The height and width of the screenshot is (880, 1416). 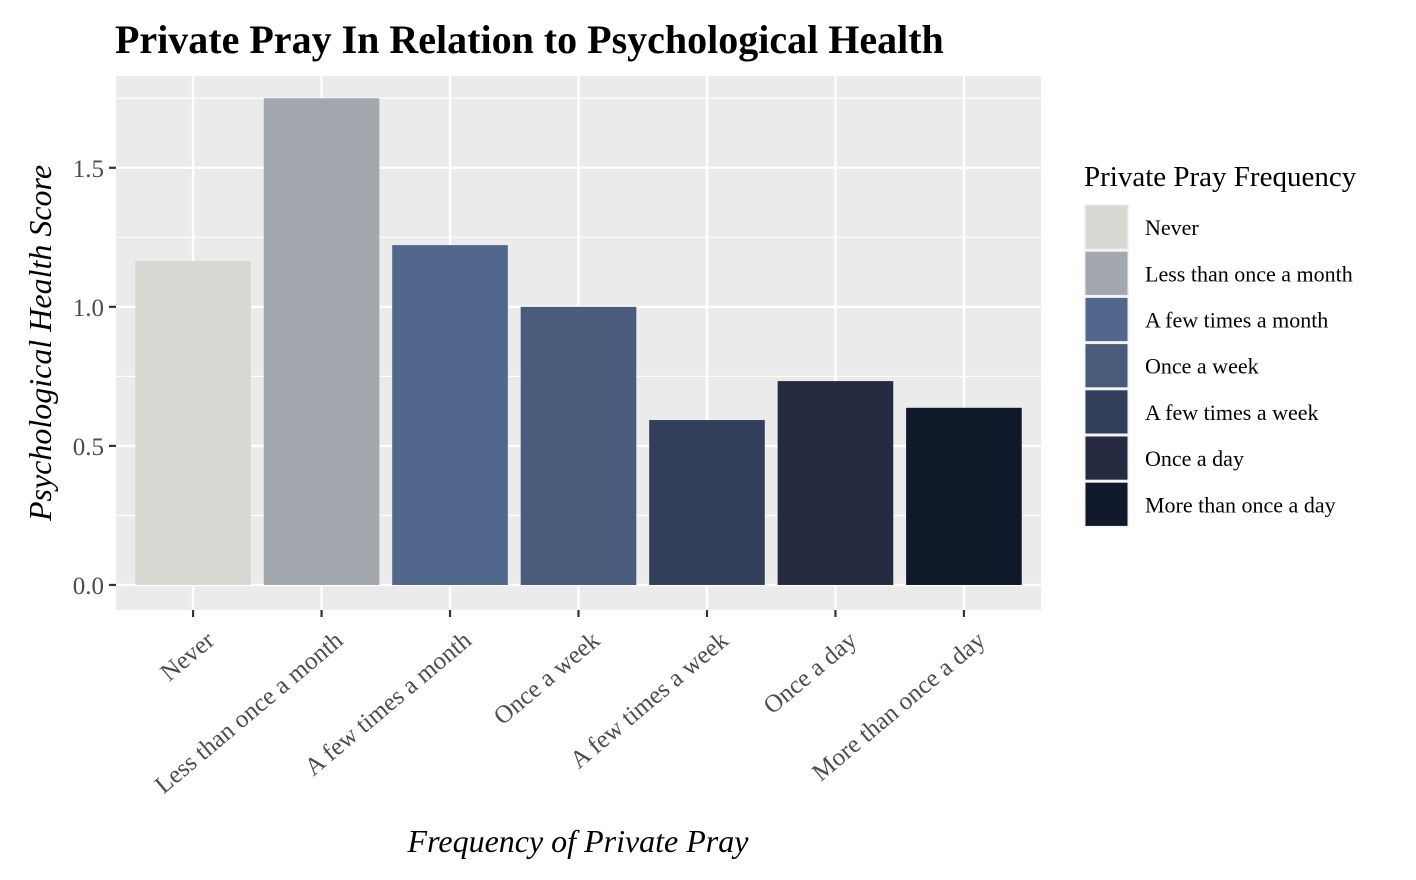 What do you see at coordinates (578, 841) in the screenshot?
I see `x-axis-title: Frequency of Private Pray` at bounding box center [578, 841].